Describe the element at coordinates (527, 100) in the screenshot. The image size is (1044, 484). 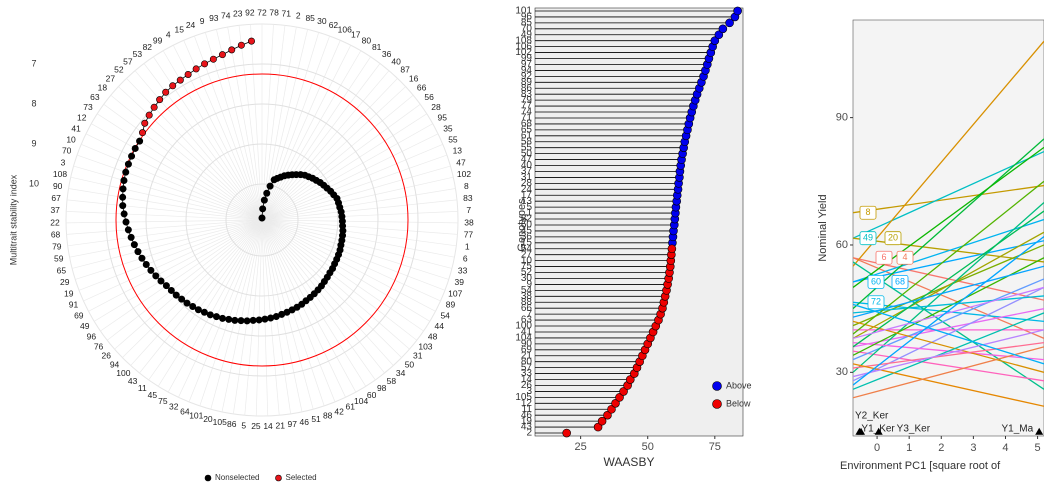
I see `y-tick-label: 79` at that location.